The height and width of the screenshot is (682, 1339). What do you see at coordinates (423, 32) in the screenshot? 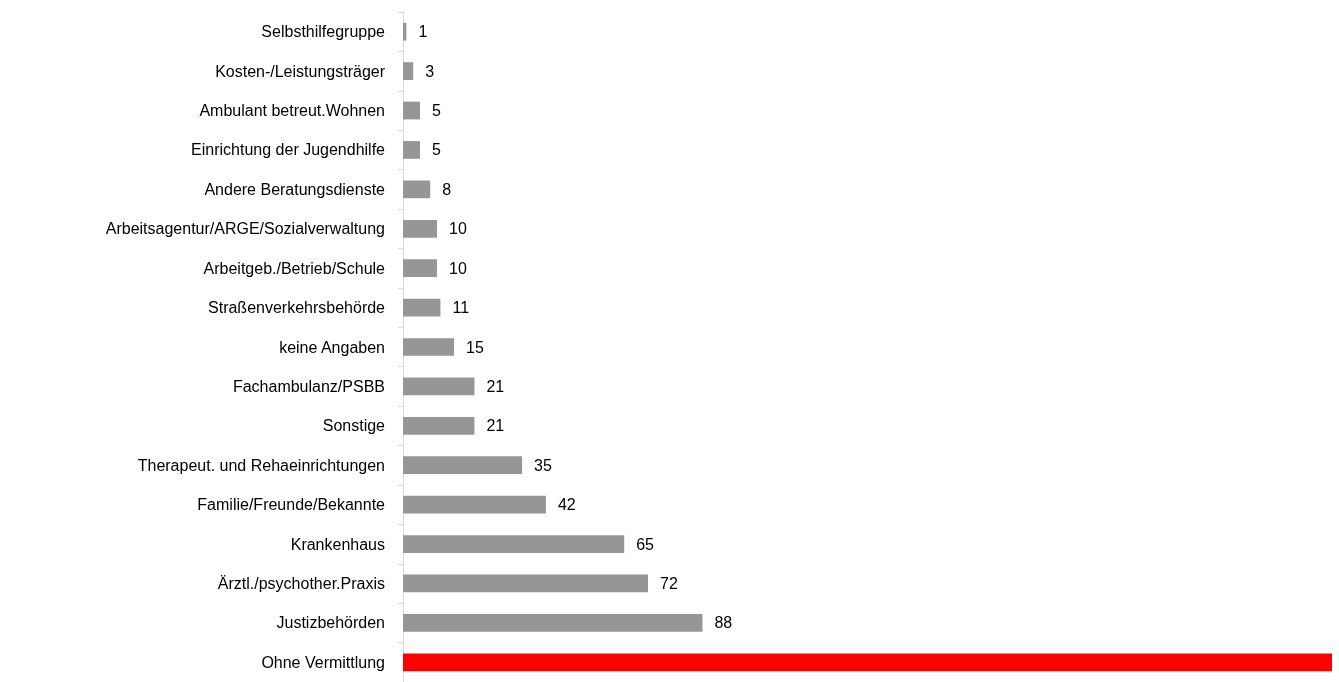
I see `data-label: 1` at bounding box center [423, 32].